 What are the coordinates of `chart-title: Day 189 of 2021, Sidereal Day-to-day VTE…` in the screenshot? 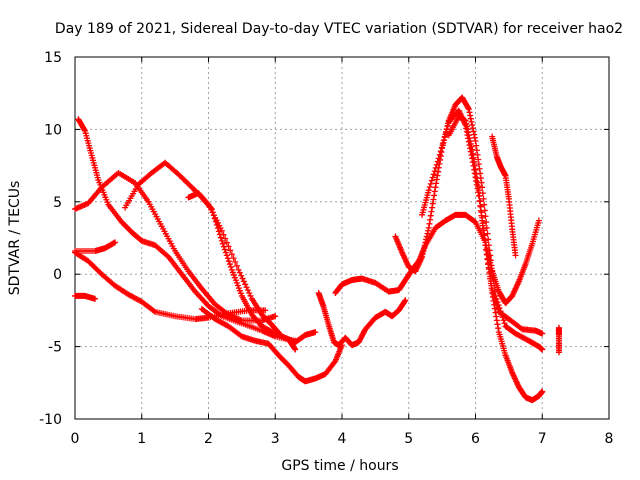 It's located at (339, 29).